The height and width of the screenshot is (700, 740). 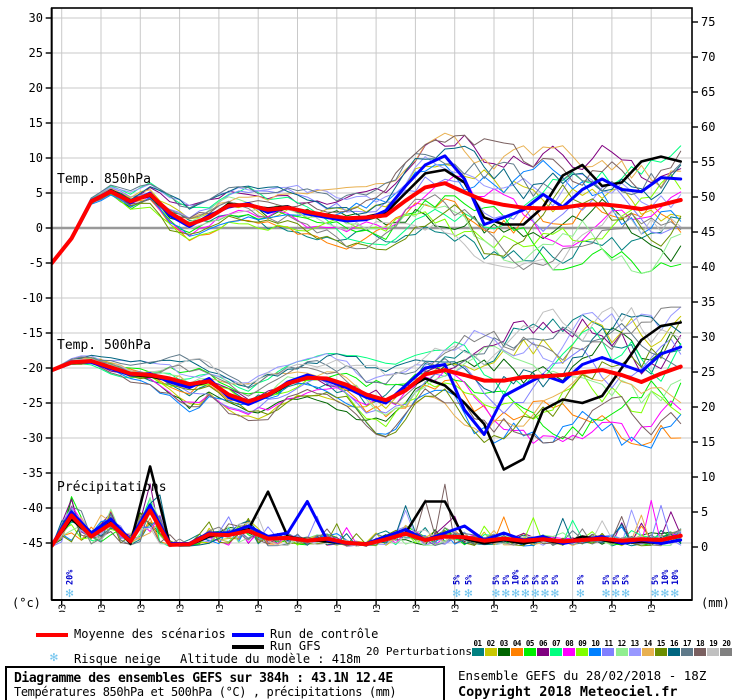 What do you see at coordinates (259, 608) in the screenshot?
I see `svg-text: 06/03` at bounding box center [259, 608].